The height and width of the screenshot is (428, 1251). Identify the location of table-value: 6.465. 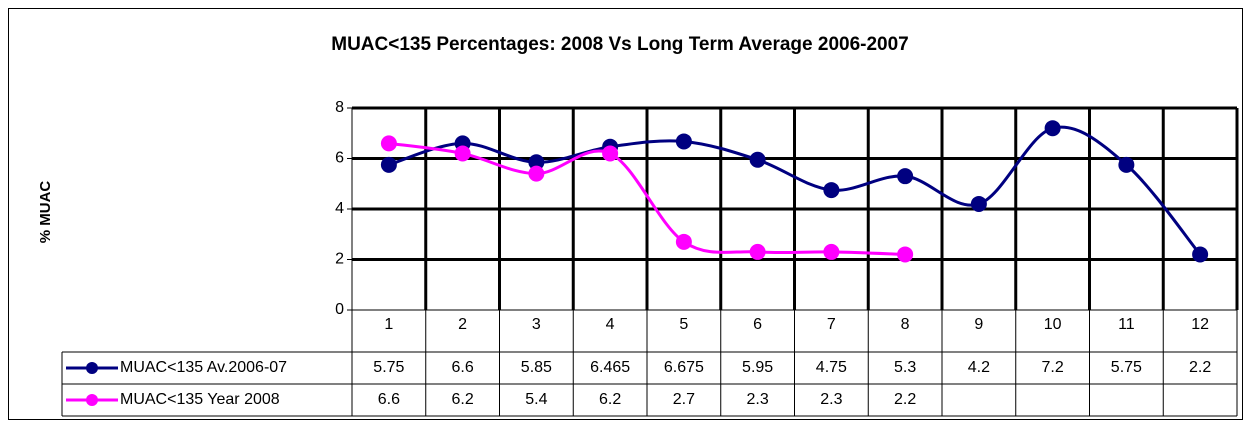
(610, 367).